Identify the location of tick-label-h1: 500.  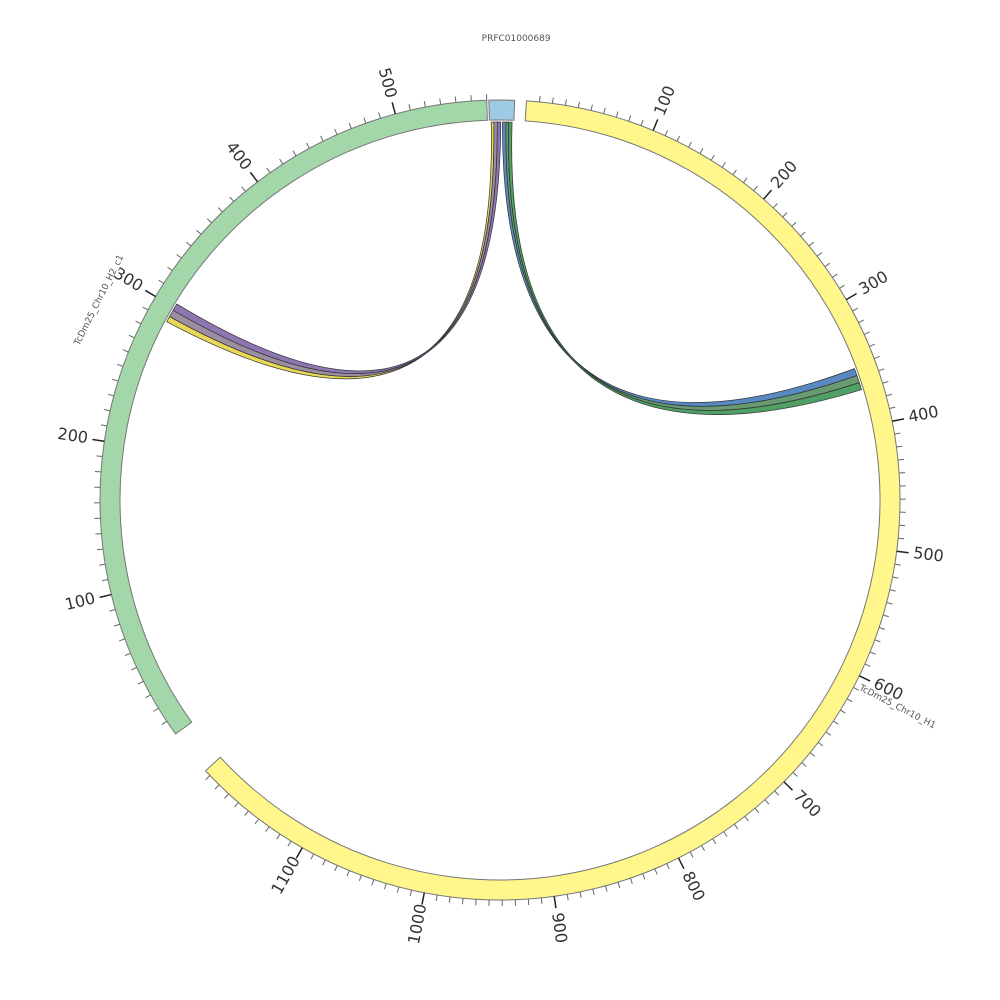
(928, 554).